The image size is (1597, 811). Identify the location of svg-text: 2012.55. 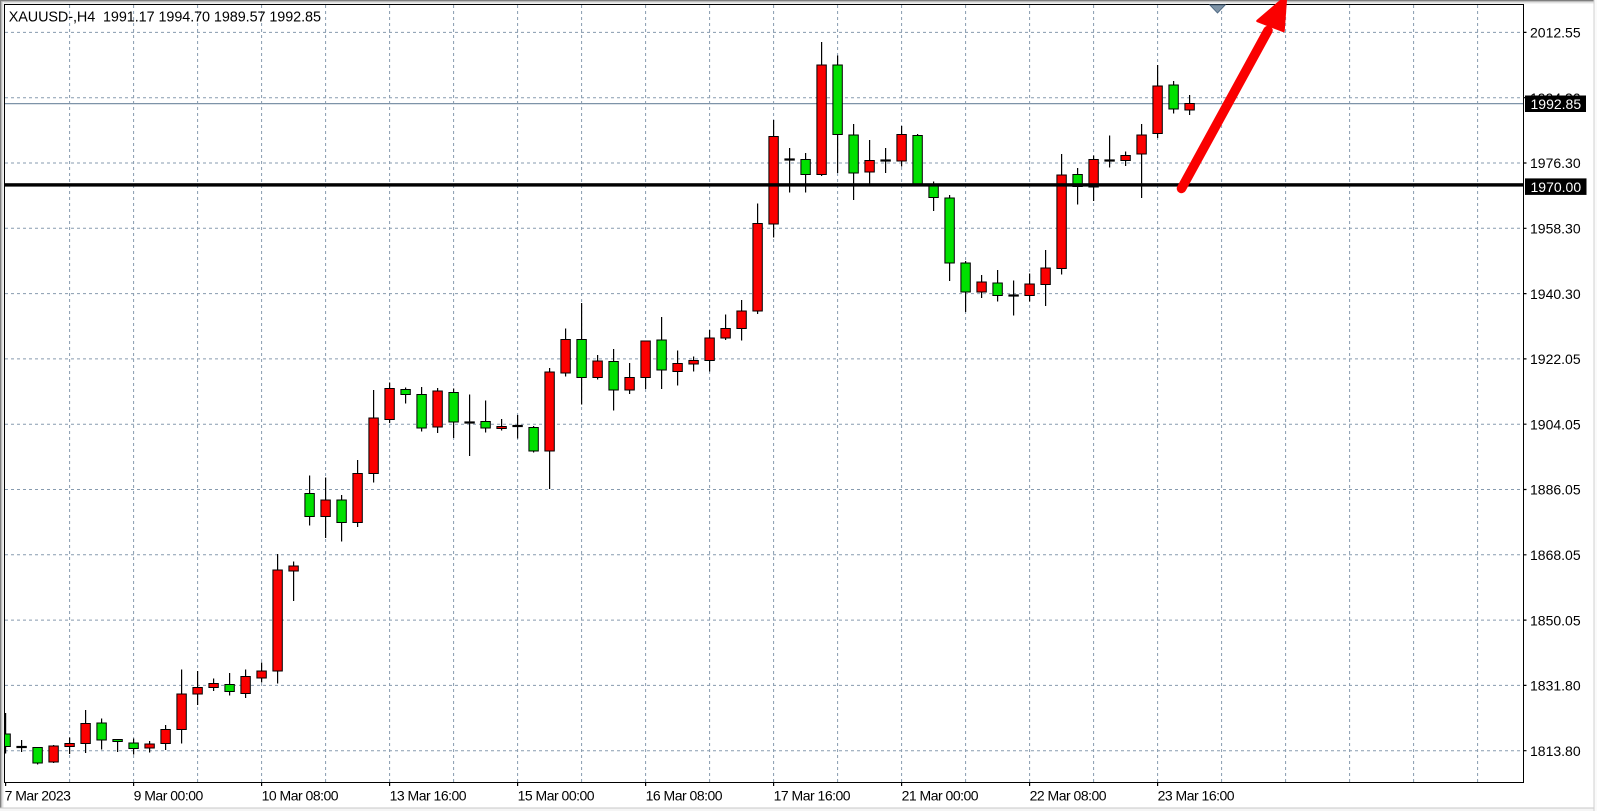
(1555, 33).